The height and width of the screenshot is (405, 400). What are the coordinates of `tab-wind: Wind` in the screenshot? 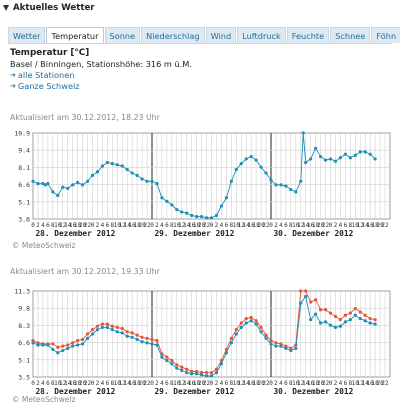 It's located at (221, 35).